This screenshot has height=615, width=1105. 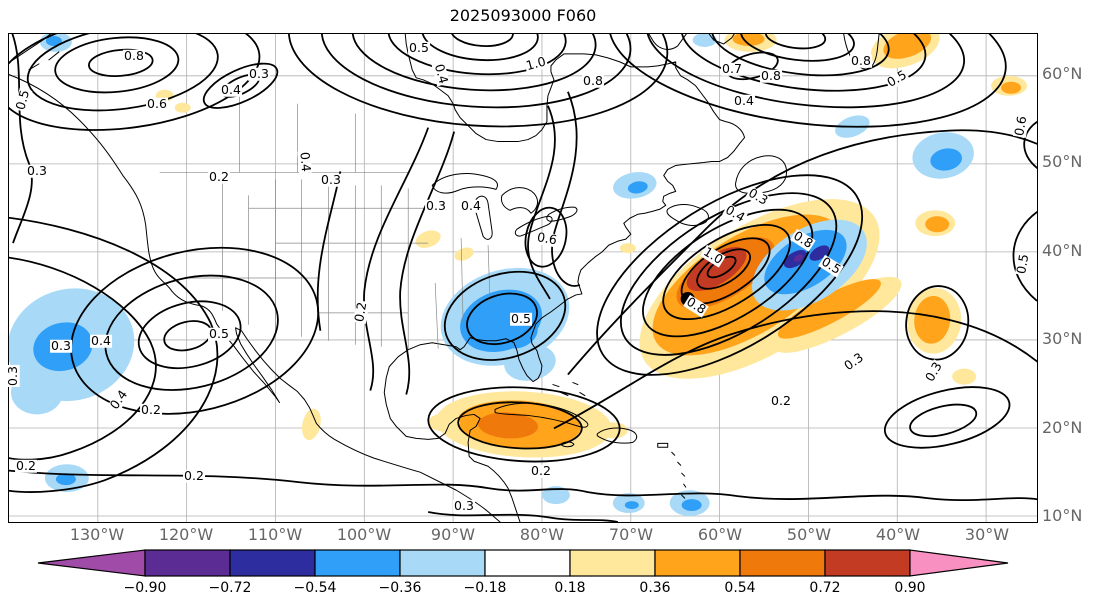 What do you see at coordinates (570, 588) in the screenshot?
I see `colorbar-tick-label: 0.18` at bounding box center [570, 588].